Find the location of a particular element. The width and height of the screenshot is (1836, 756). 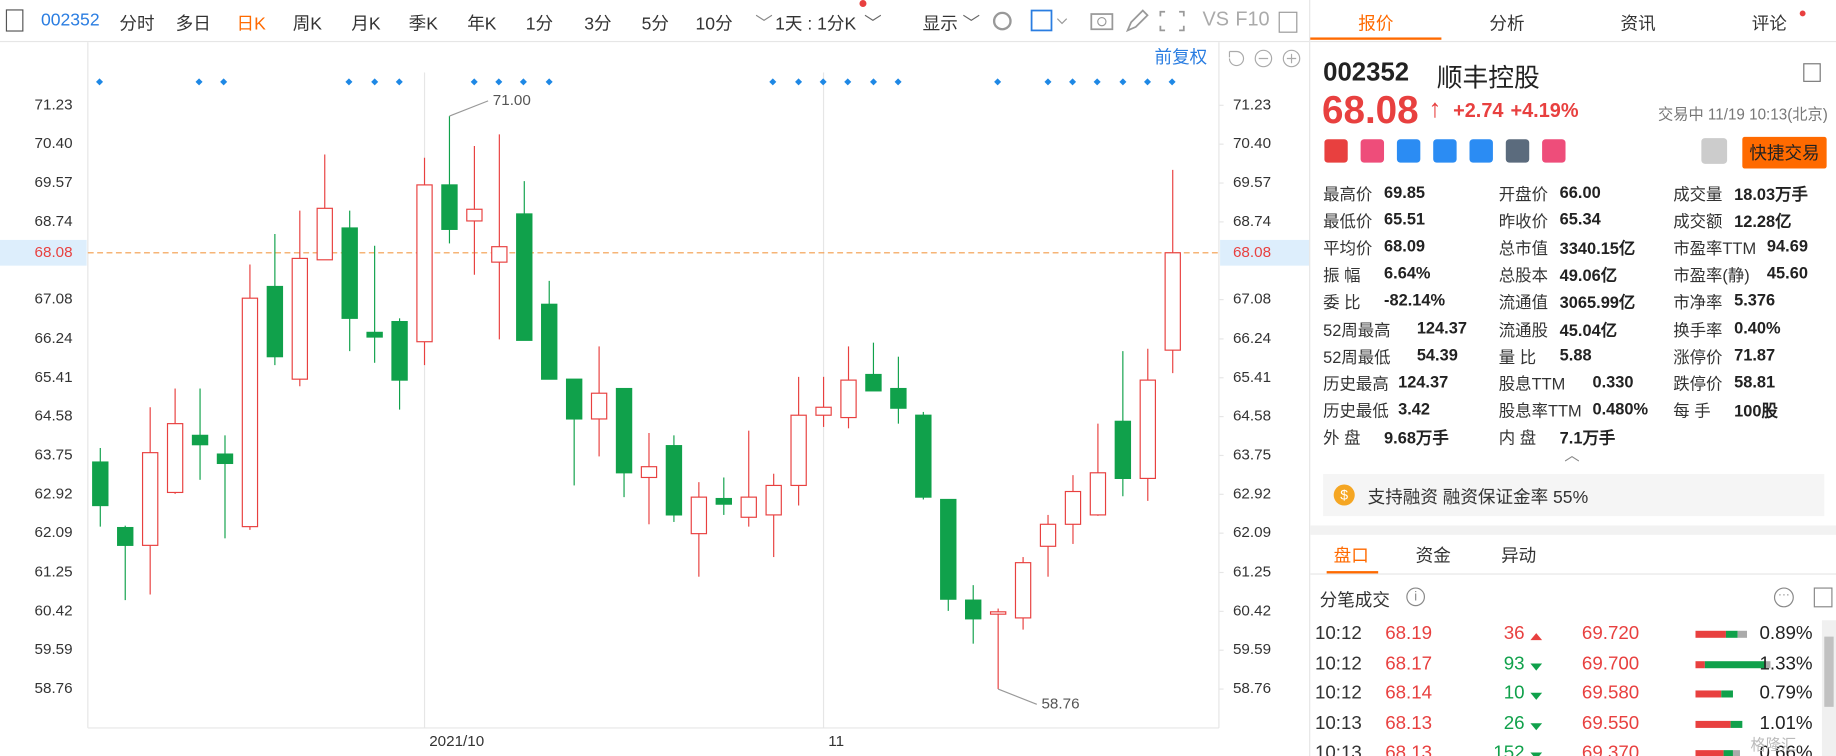

stat-label: 流通值 is located at coordinates (1523, 302).